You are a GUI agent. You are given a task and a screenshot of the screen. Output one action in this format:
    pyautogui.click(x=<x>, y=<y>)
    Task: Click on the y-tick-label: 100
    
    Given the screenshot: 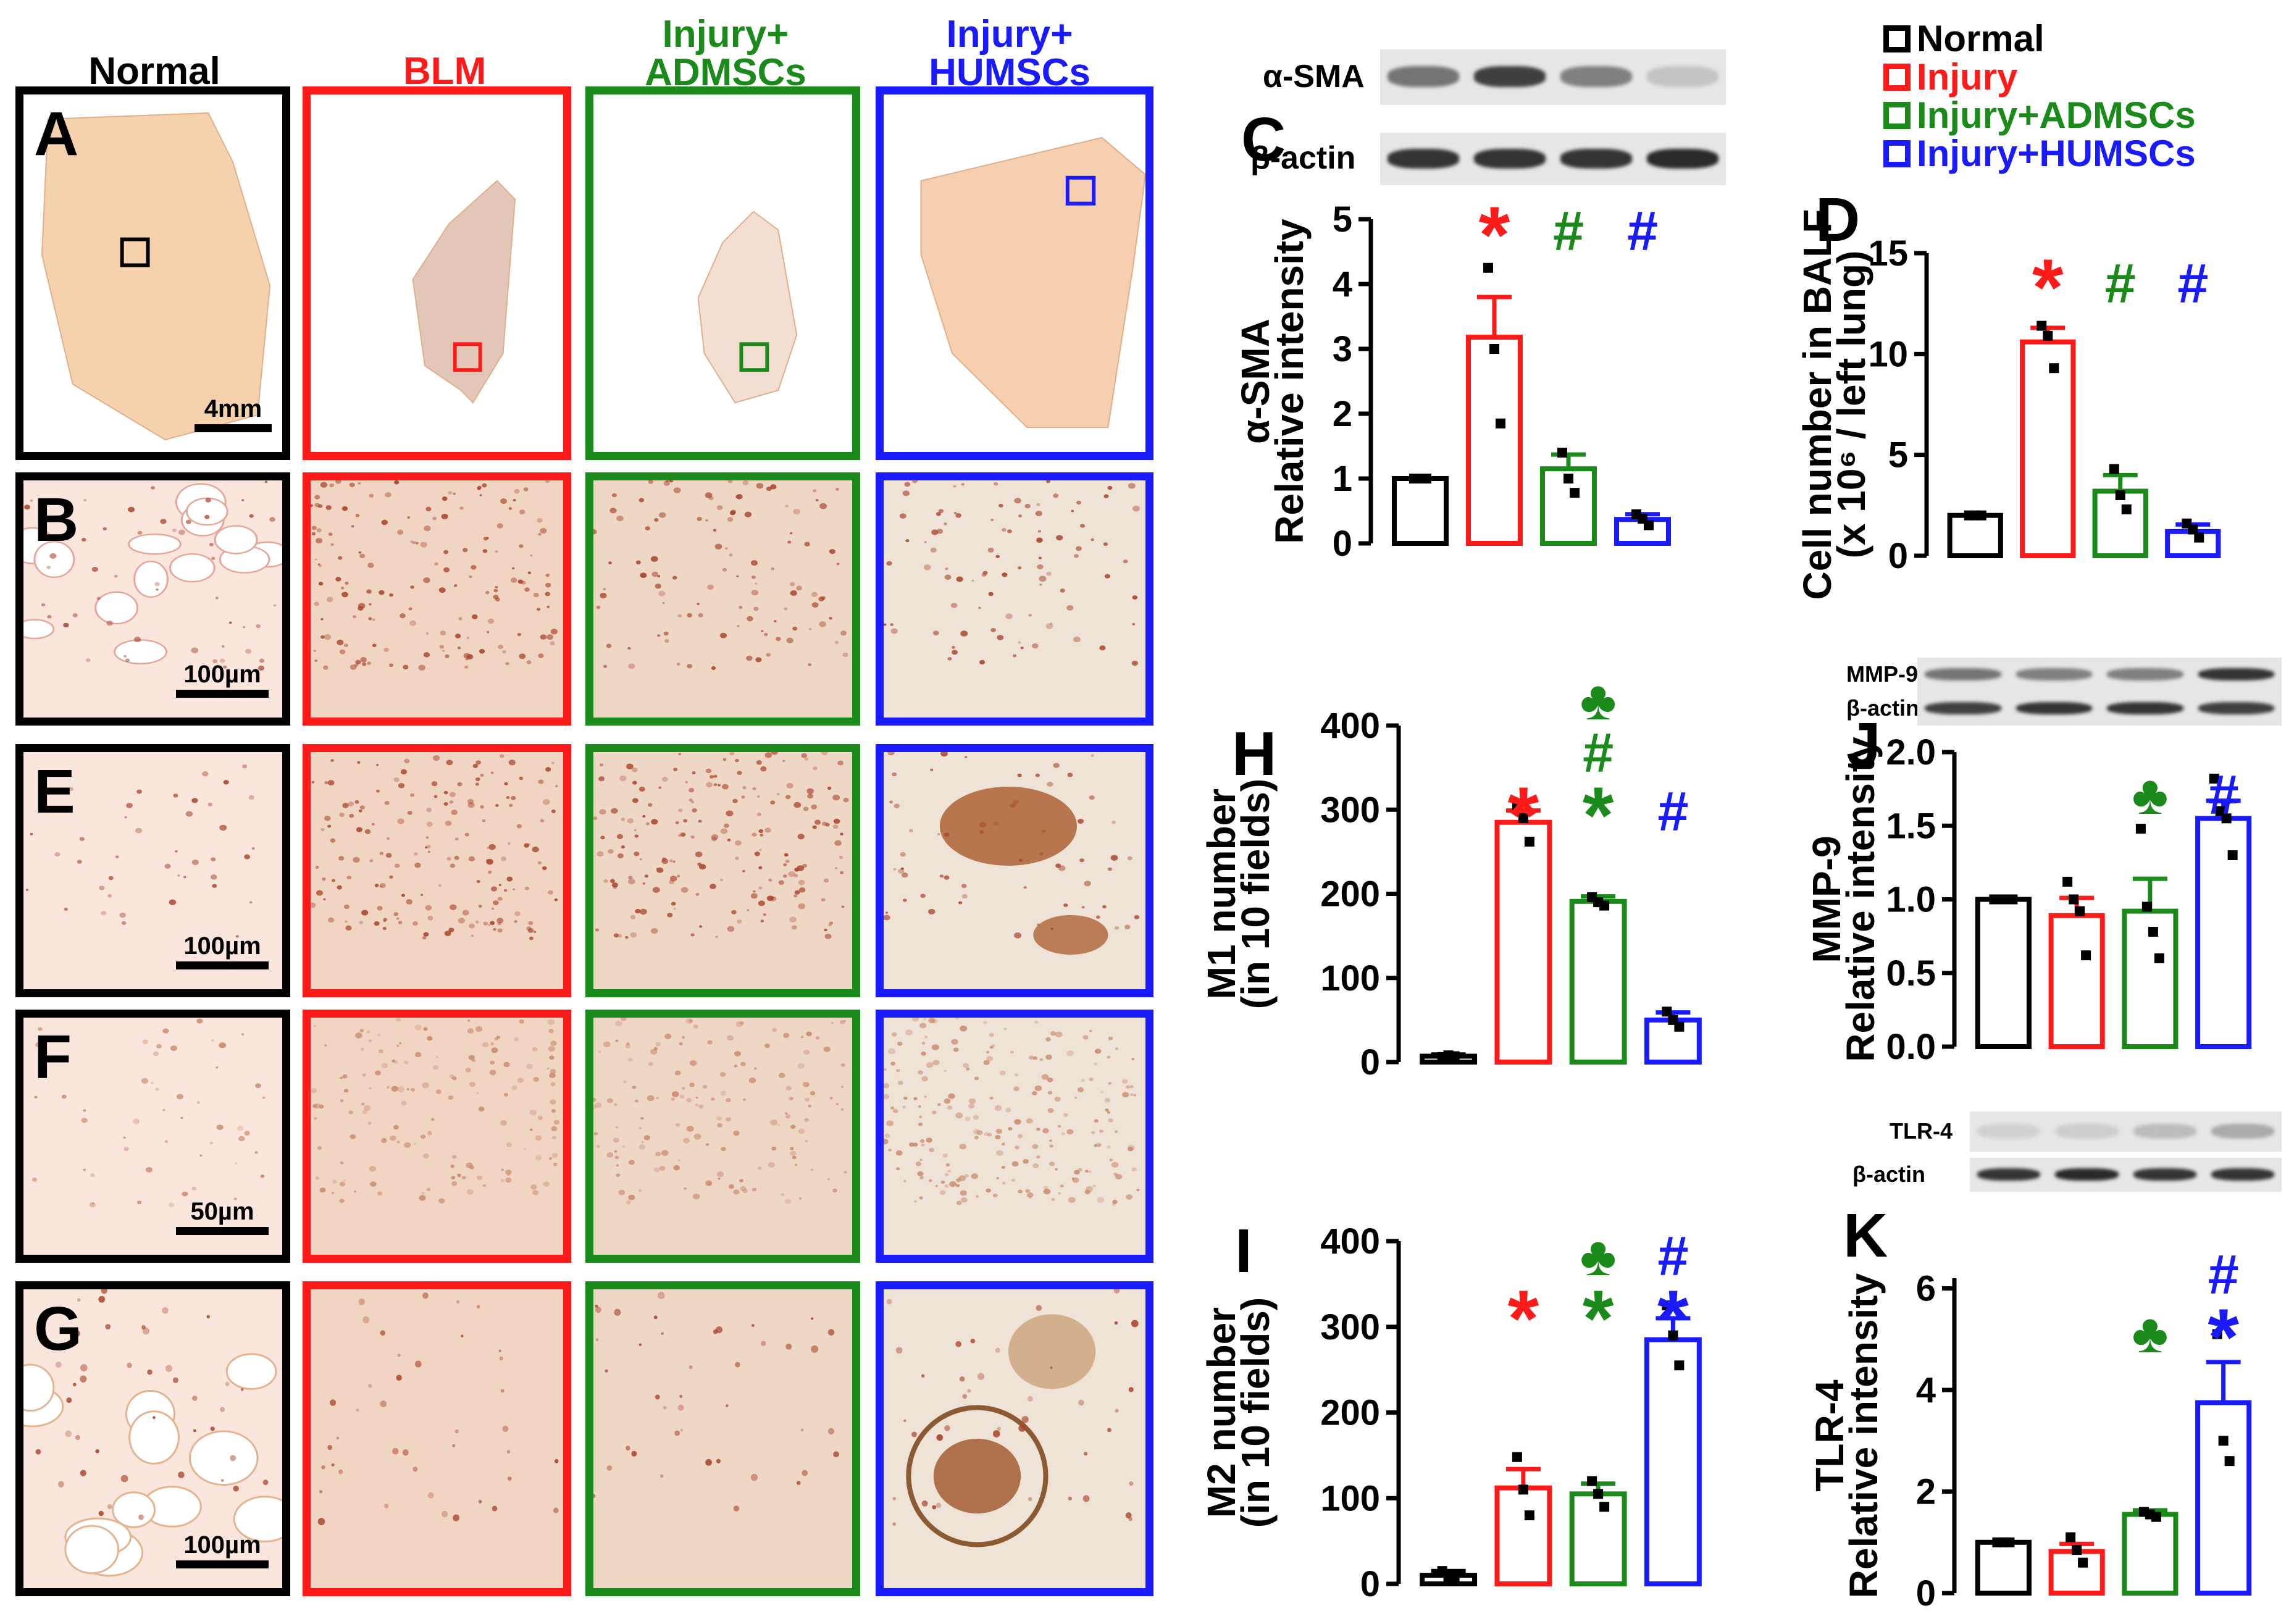 What is the action you would take?
    pyautogui.click(x=1350, y=1498)
    